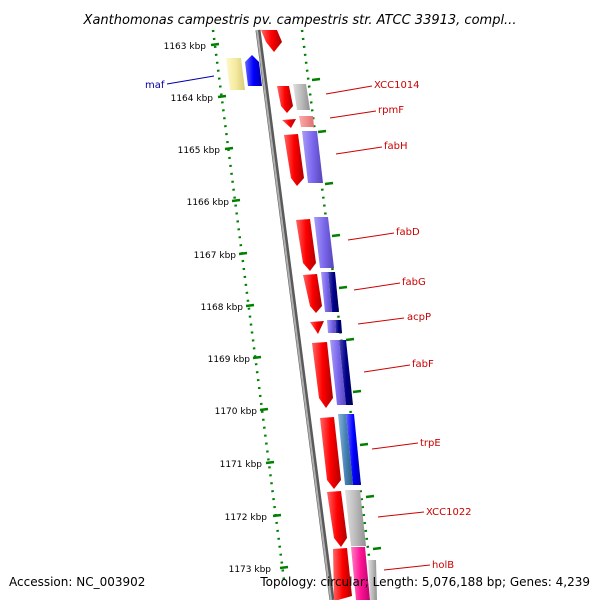 The height and width of the screenshot is (600, 600). What do you see at coordinates (235, 74) in the screenshot?
I see `gene-arrow-maf-yellow` at bounding box center [235, 74].